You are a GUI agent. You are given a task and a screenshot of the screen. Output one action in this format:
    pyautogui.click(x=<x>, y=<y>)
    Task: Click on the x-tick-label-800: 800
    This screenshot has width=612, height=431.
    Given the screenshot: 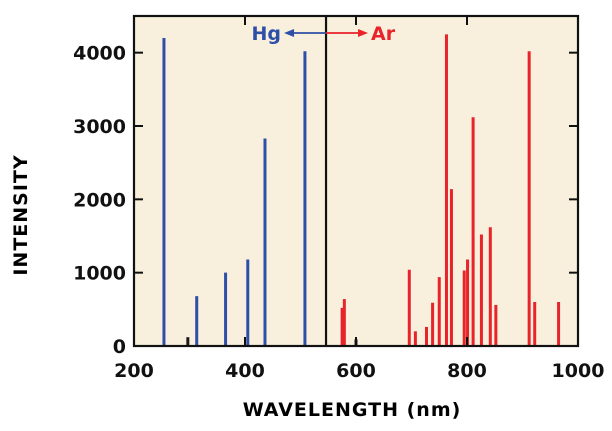 What is the action you would take?
    pyautogui.click(x=467, y=371)
    